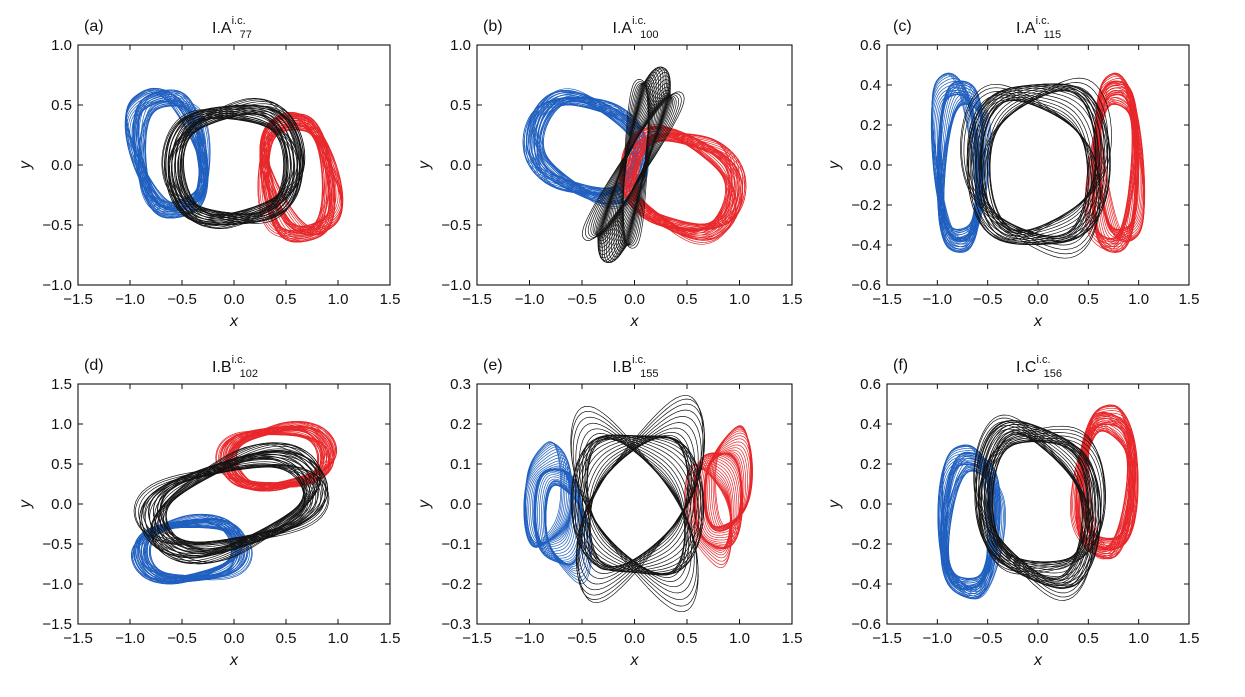 The height and width of the screenshot is (697, 1245). I want to click on panel-title-base: I.B, so click(623, 367).